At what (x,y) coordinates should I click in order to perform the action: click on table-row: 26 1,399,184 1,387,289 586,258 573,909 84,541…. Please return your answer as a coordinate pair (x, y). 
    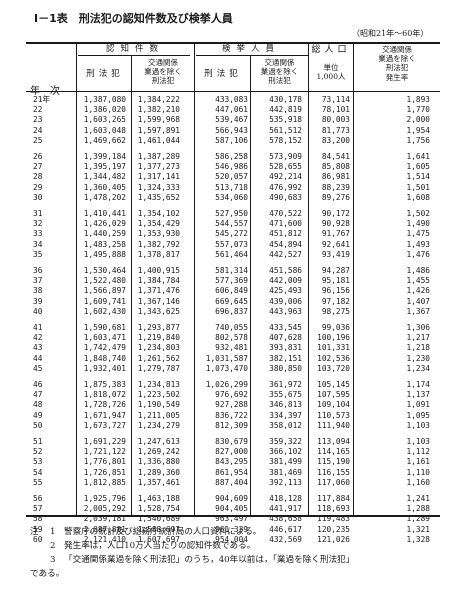
    Looking at the image, I should click on (225, 156).